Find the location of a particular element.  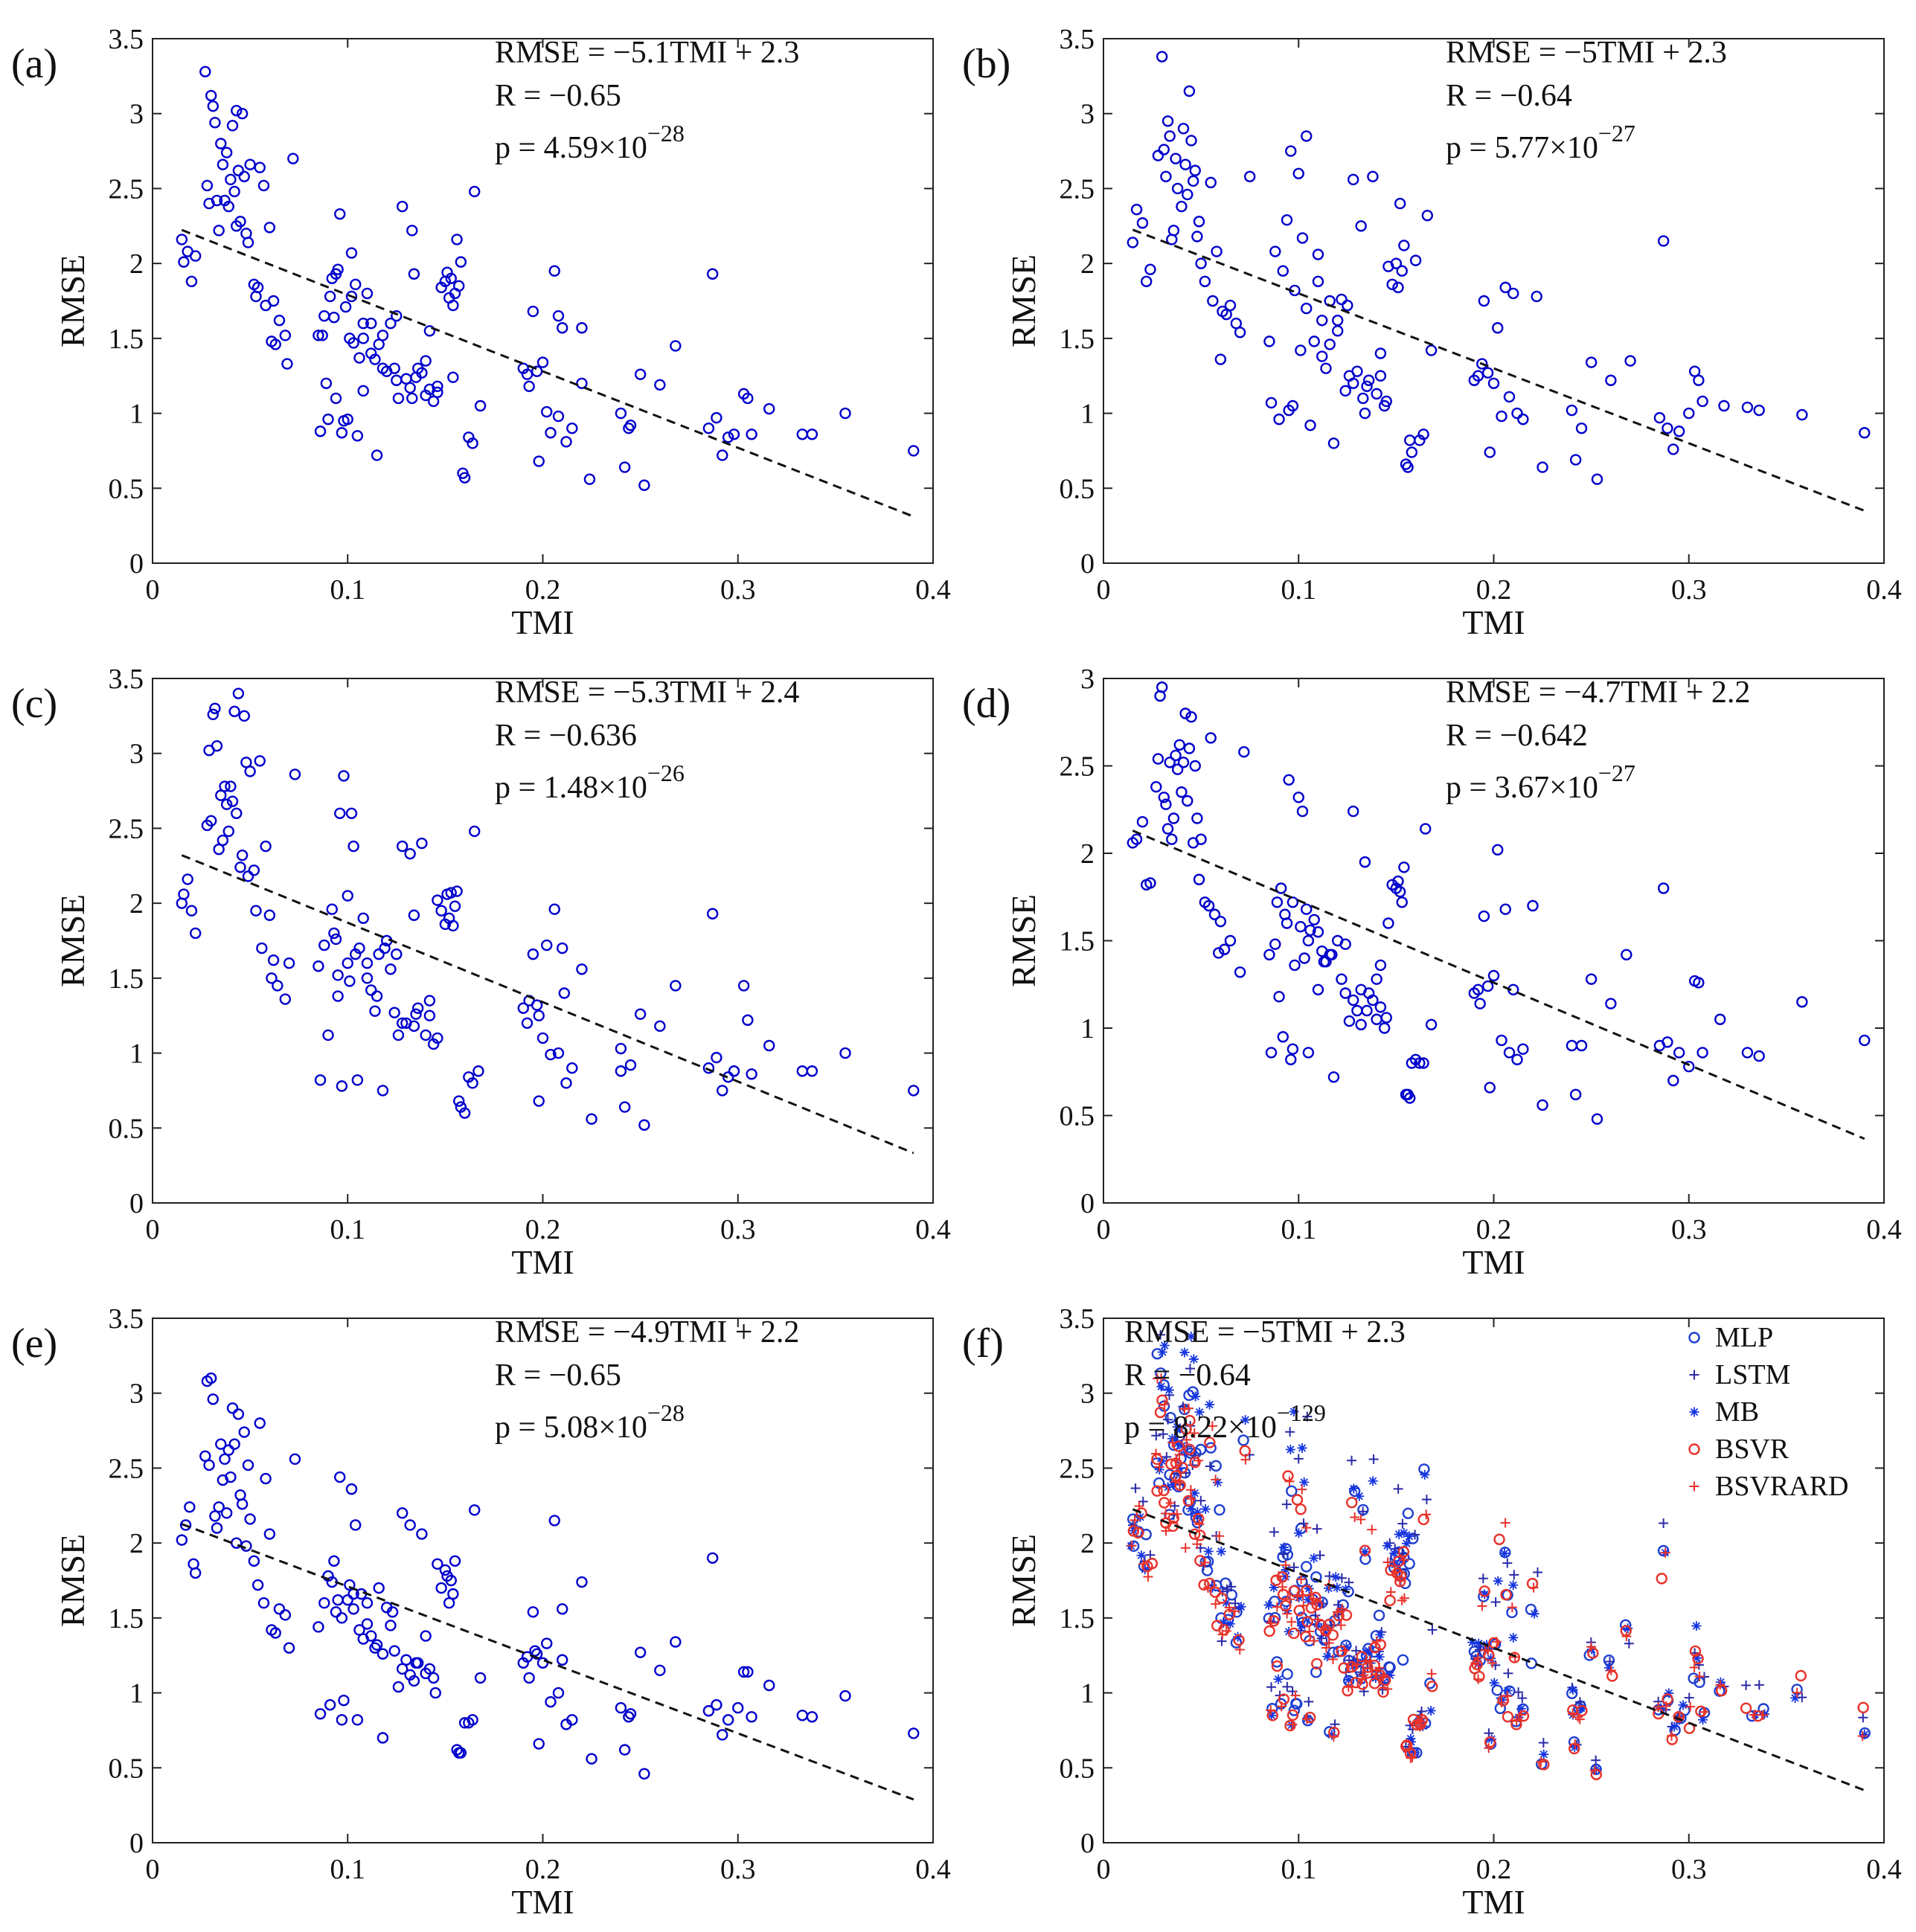

y-tick-label: 1.5 is located at coordinates (126, 1618).